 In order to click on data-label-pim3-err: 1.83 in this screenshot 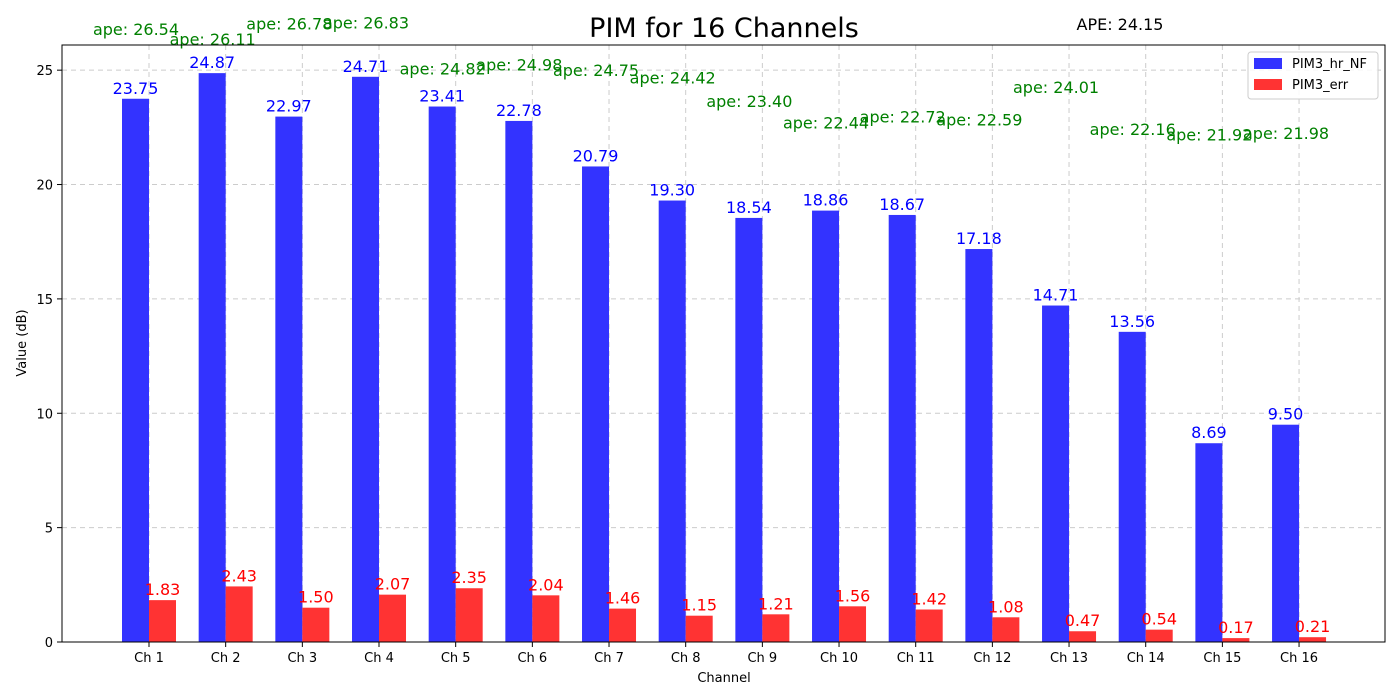, I will do `click(163, 589)`.